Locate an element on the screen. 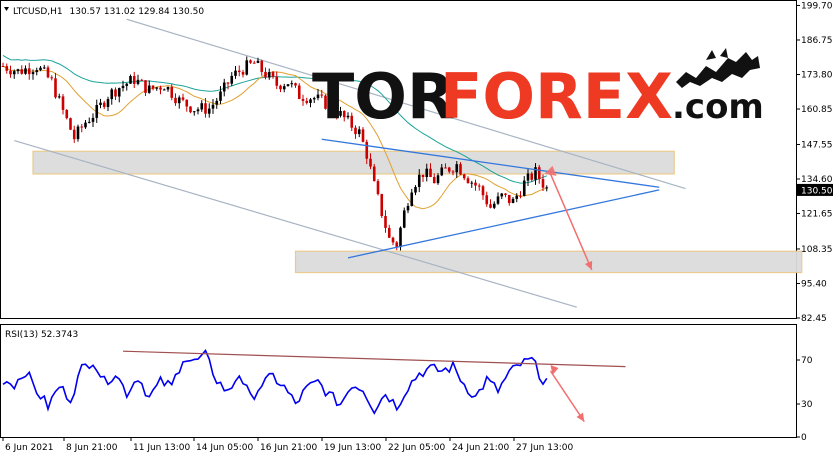  time-tick-label: 24 Jun 21:00 is located at coordinates (480, 448).